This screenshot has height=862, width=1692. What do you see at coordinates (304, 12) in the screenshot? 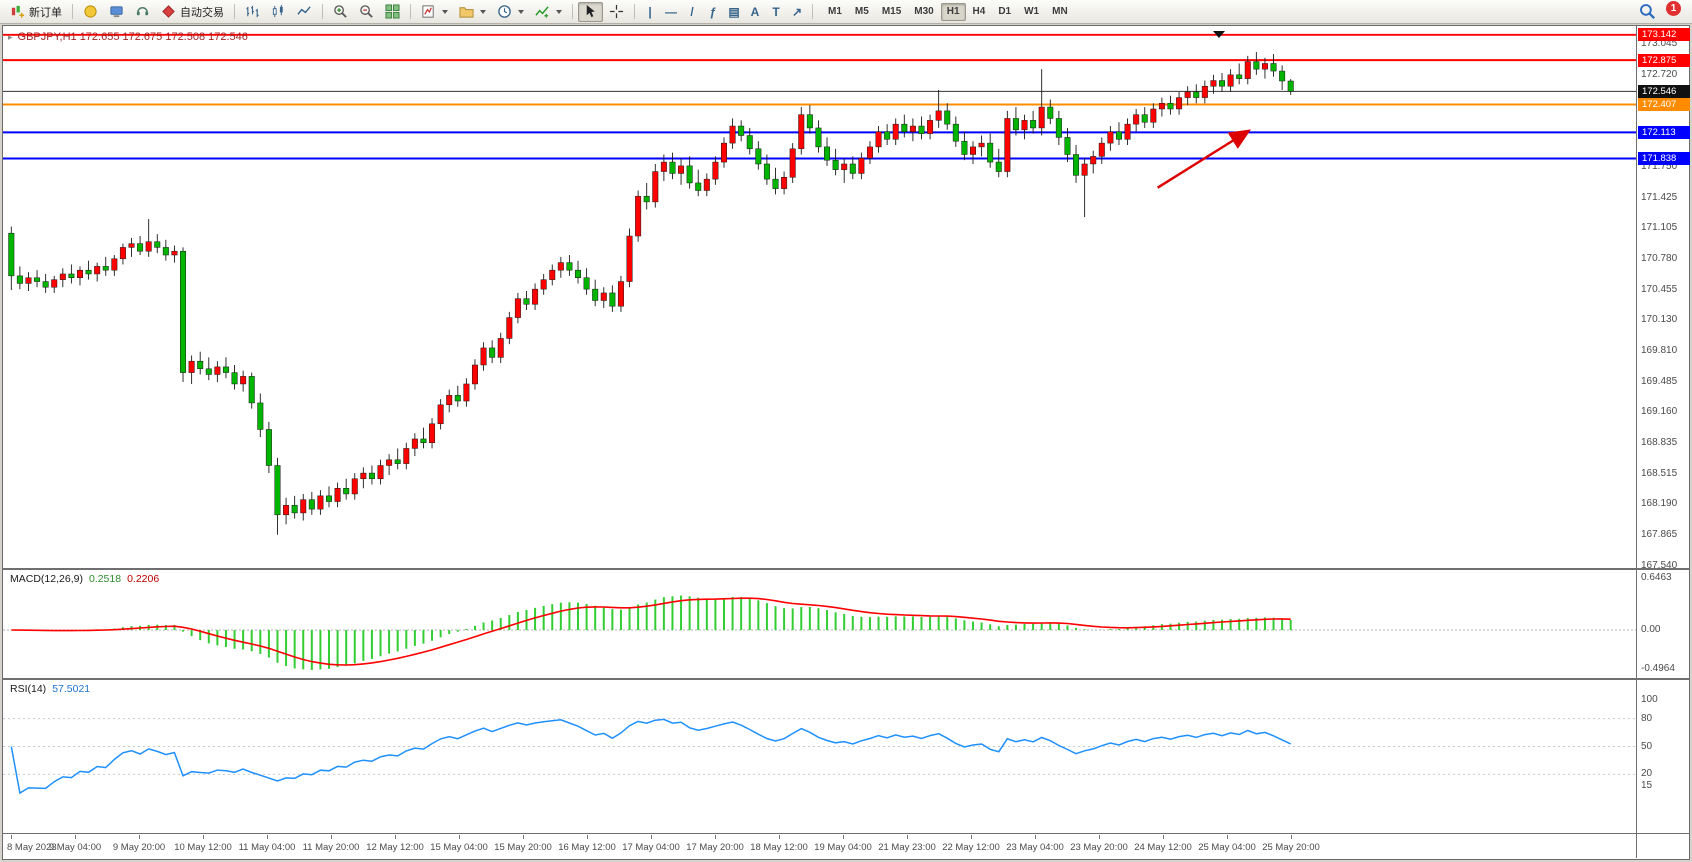
I see `line-chart-button` at bounding box center [304, 12].